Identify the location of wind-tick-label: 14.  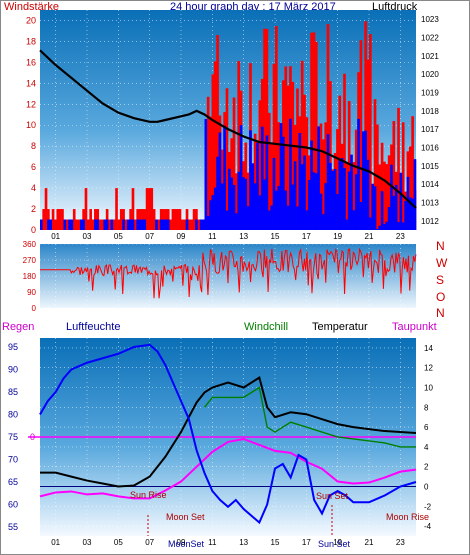
(31, 83).